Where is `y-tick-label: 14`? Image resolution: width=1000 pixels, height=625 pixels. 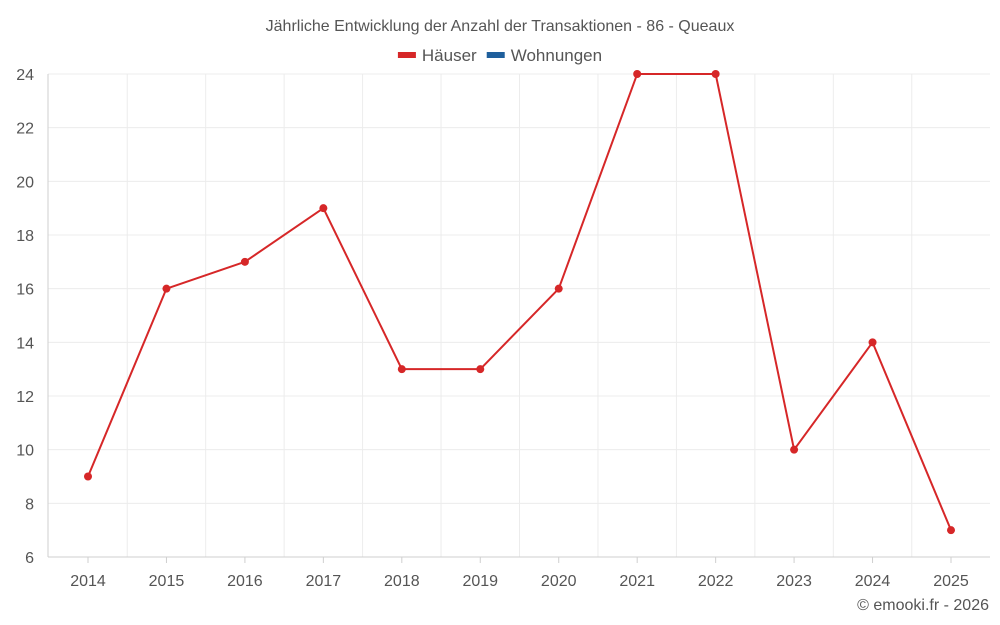
y-tick-label: 14 is located at coordinates (25, 343).